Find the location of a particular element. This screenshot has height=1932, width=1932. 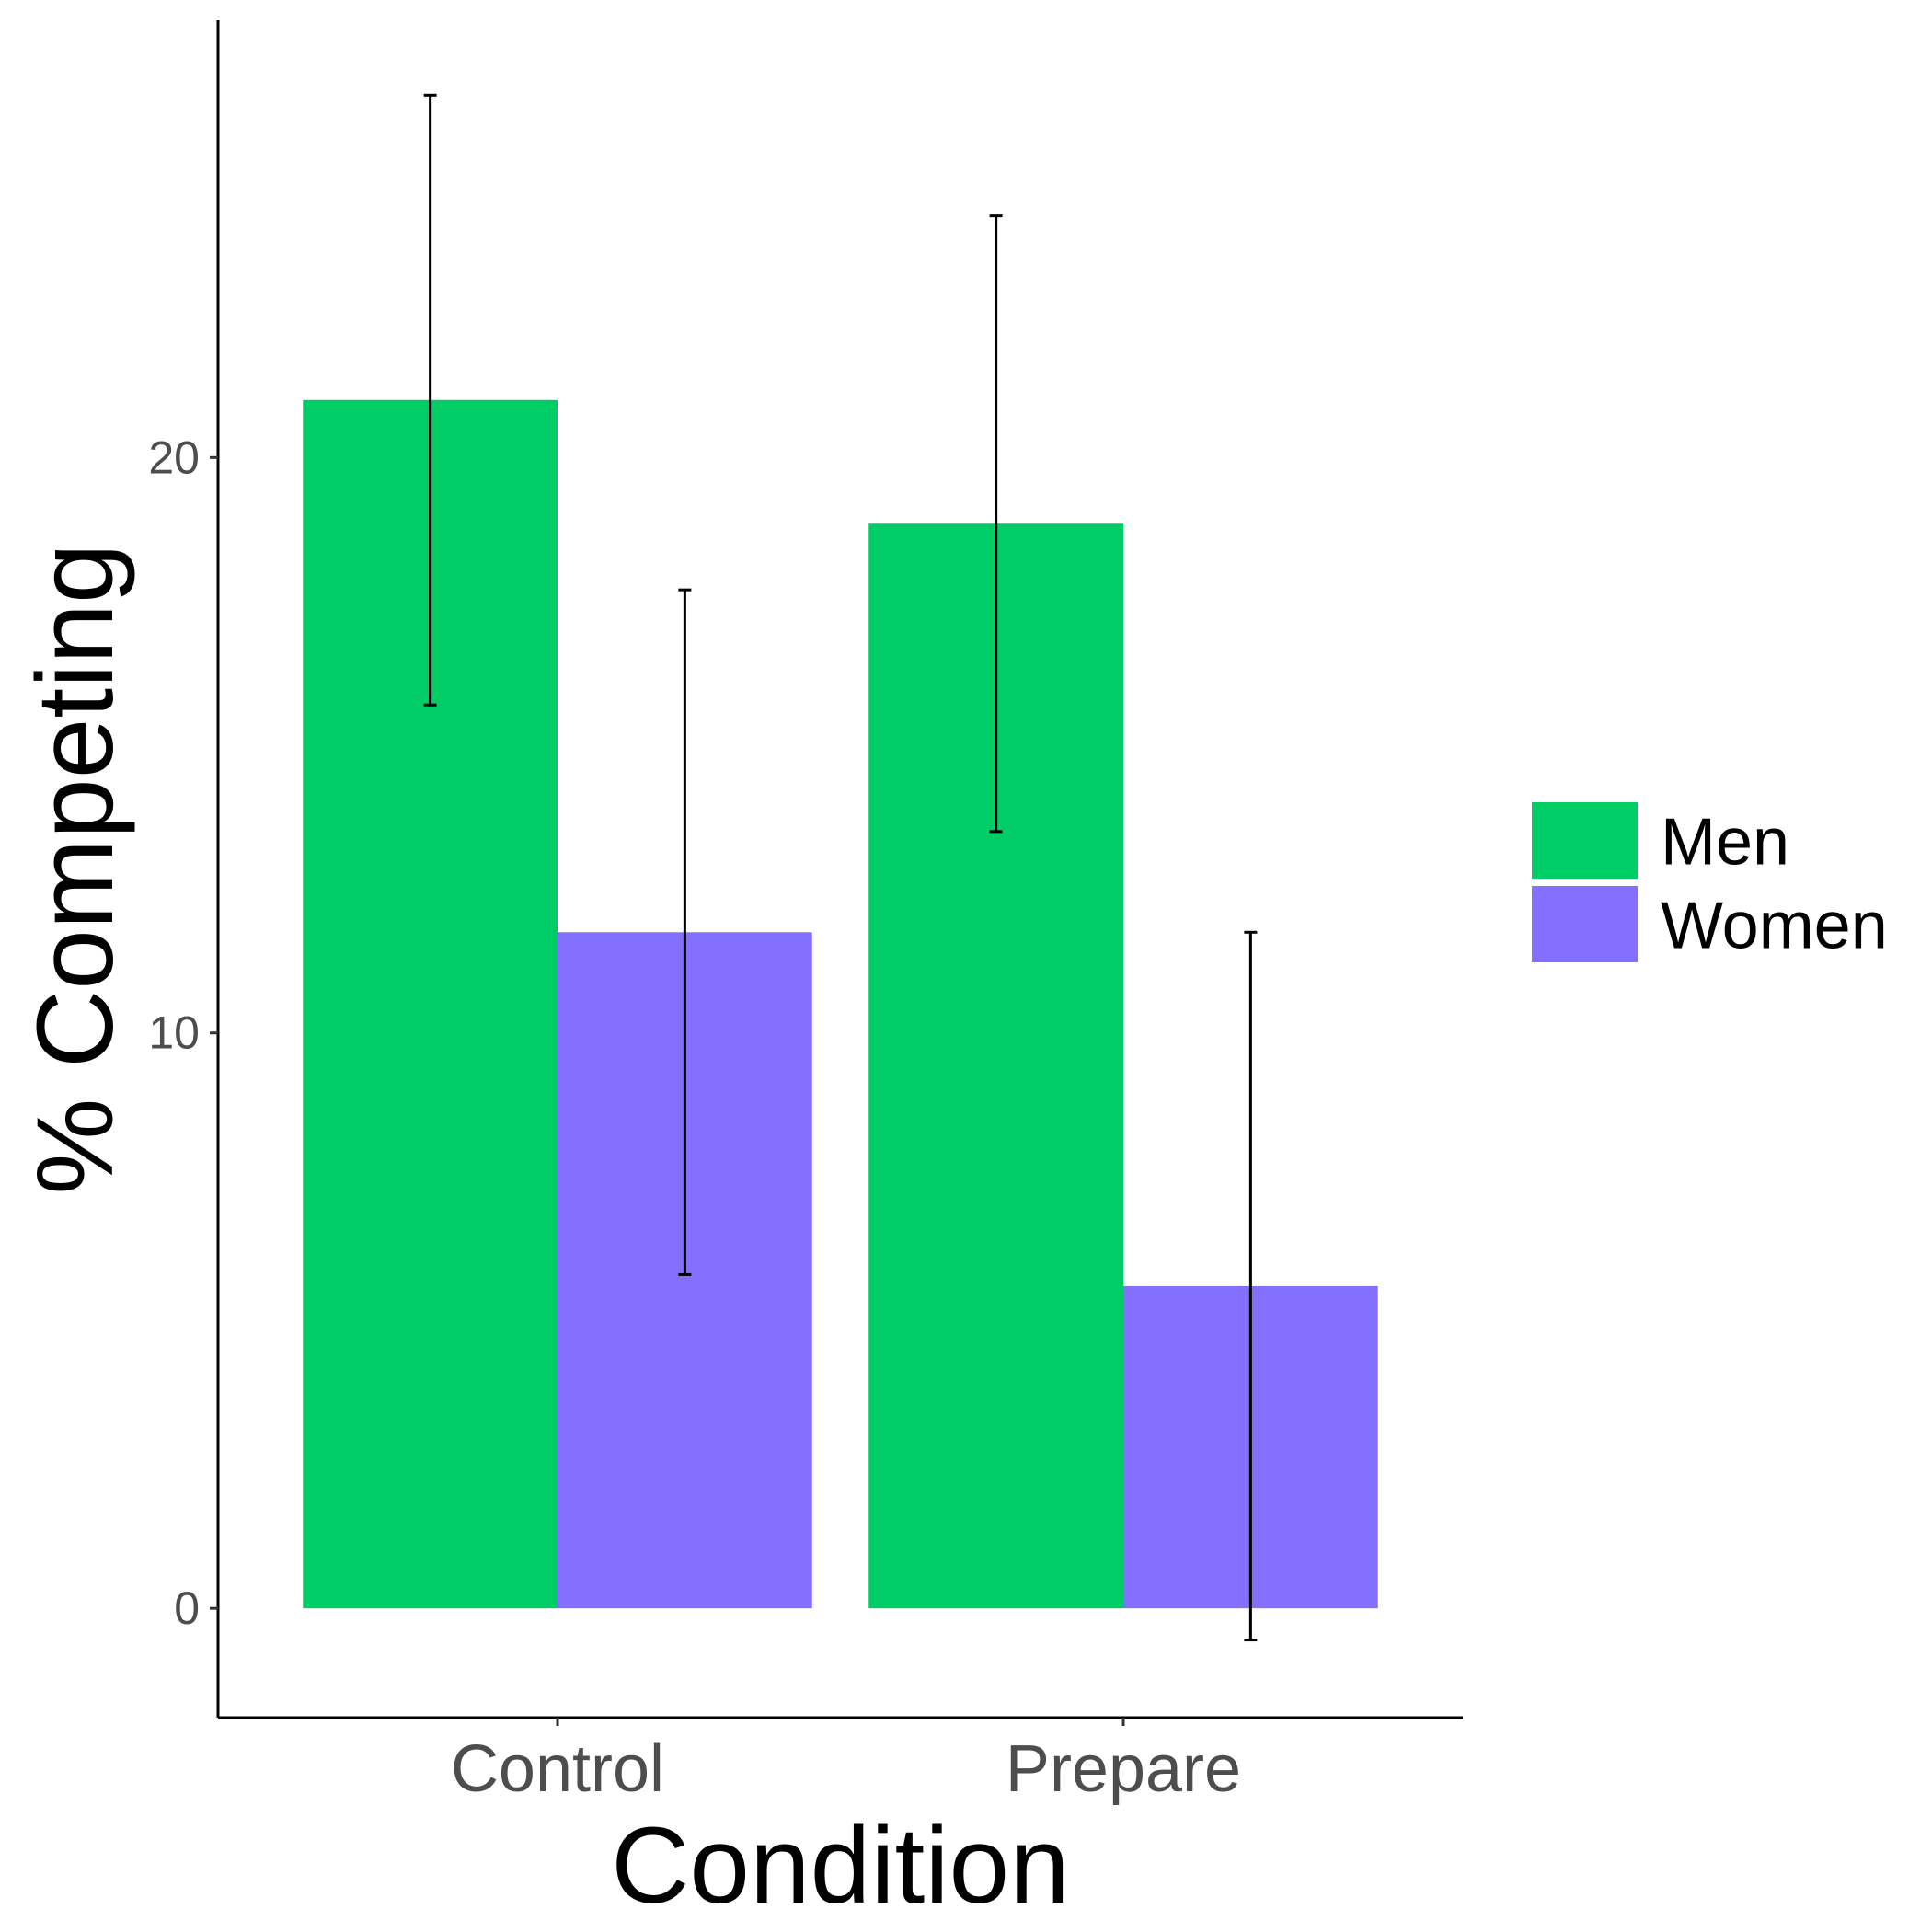

legend-key-women is located at coordinates (1585, 924).